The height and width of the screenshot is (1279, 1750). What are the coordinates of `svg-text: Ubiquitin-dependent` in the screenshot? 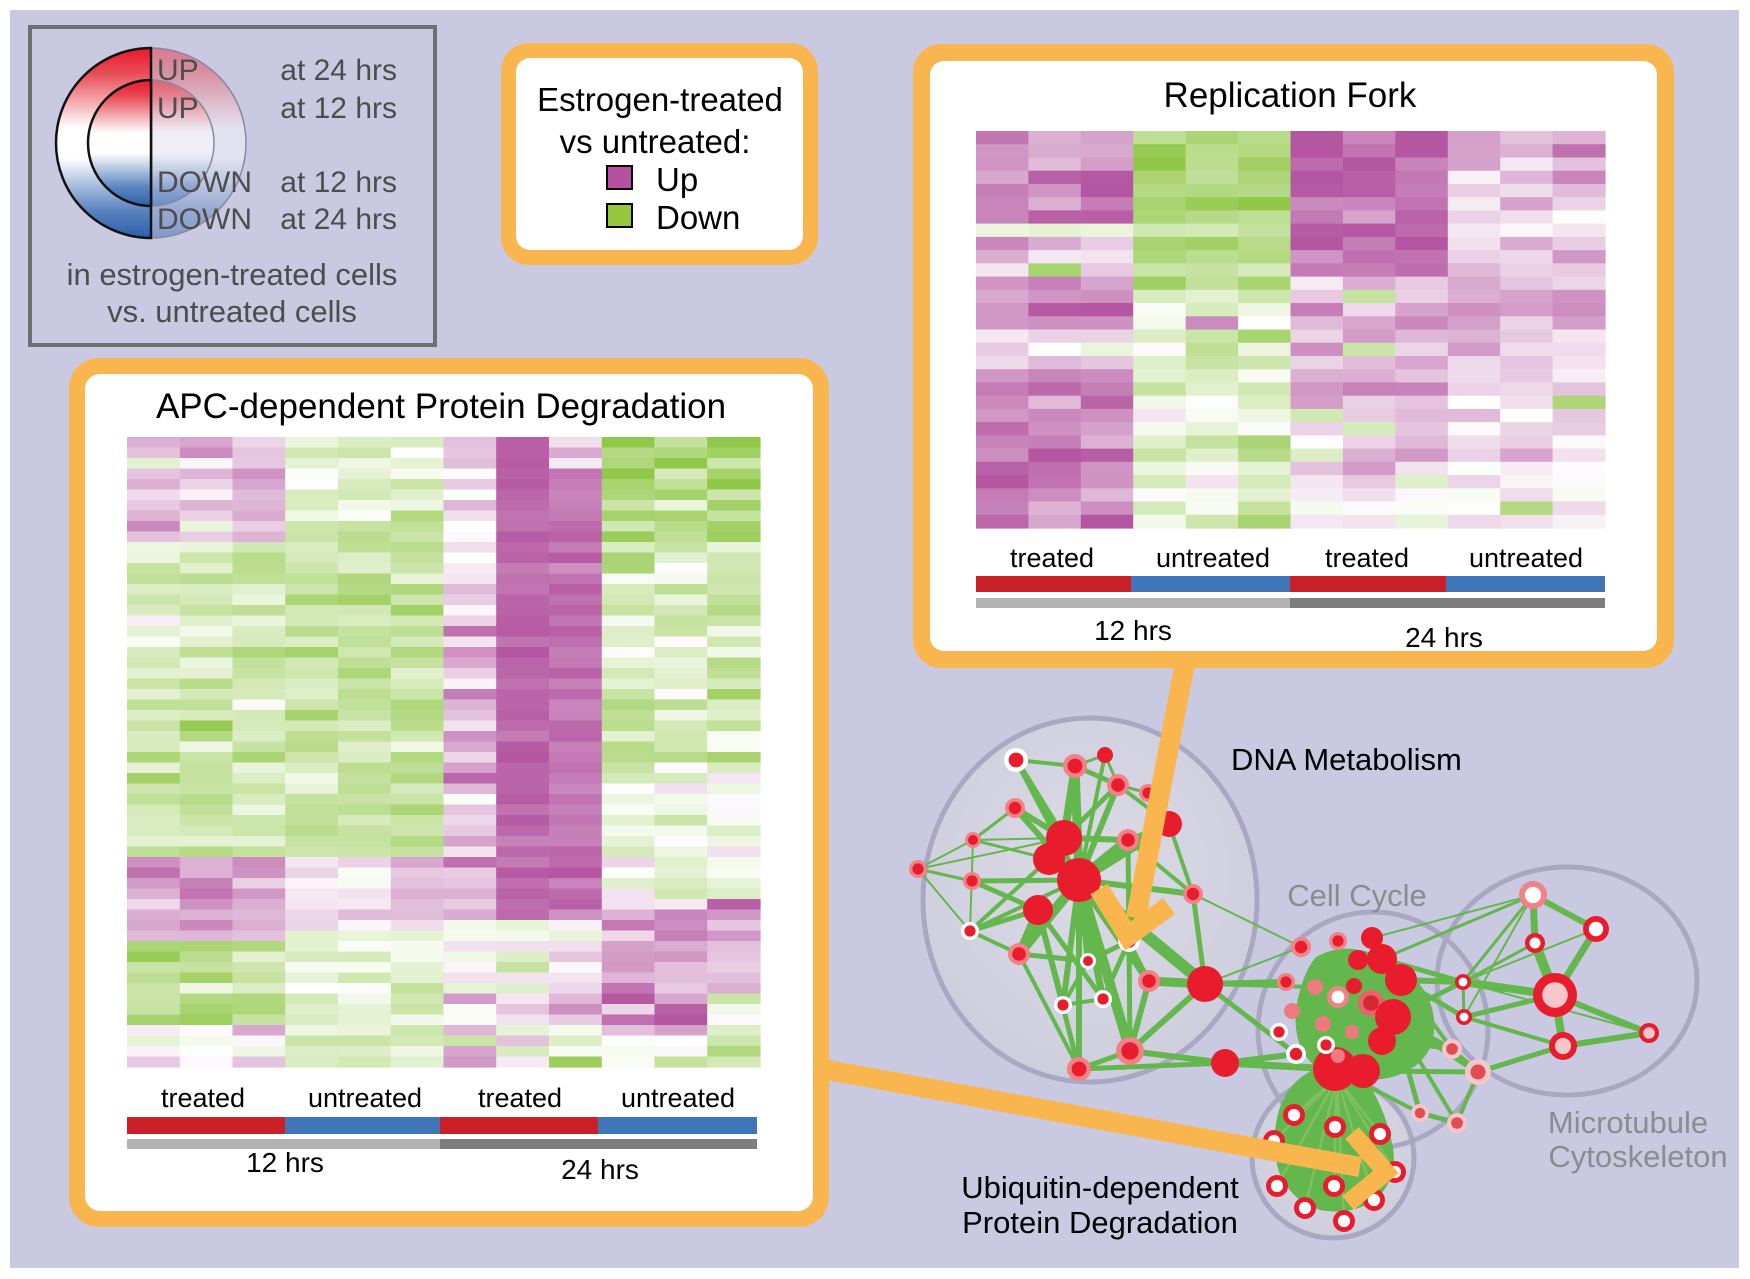 It's located at (1100, 1187).